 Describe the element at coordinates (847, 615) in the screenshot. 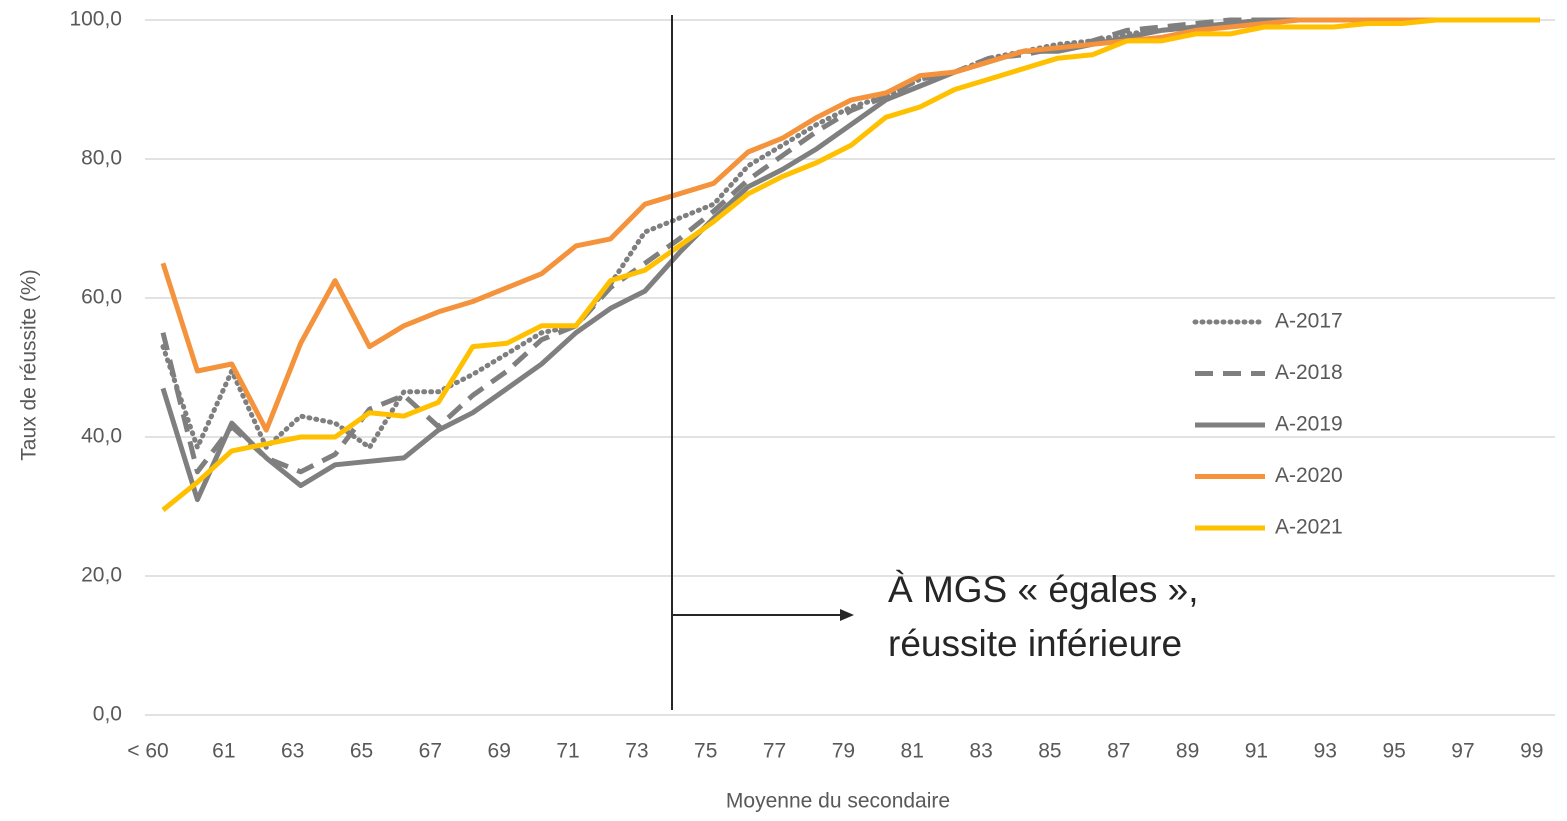

I see `arrow-head` at that location.